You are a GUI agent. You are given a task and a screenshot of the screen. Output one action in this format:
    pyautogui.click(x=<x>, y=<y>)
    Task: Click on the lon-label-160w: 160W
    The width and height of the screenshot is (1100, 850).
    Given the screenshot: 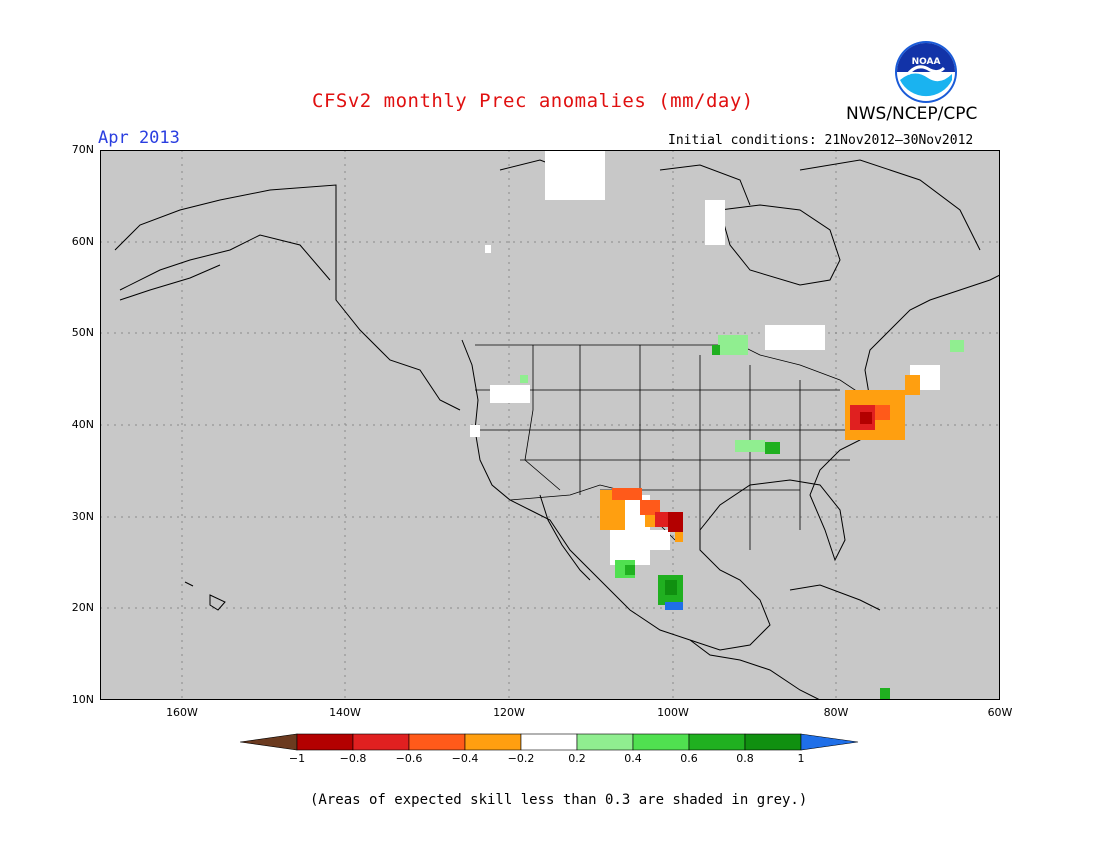 What is the action you would take?
    pyautogui.click(x=182, y=712)
    